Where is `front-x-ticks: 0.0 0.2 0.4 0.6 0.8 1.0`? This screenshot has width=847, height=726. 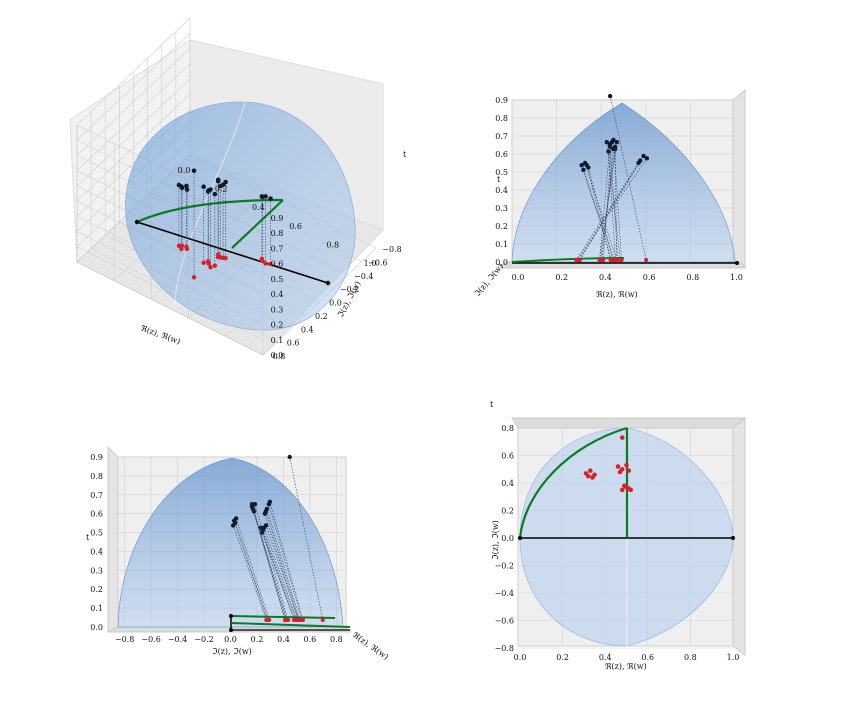
front-x-ticks: 0.0 0.2 0.4 0.6 0.8 1.0 is located at coordinates (627, 277).